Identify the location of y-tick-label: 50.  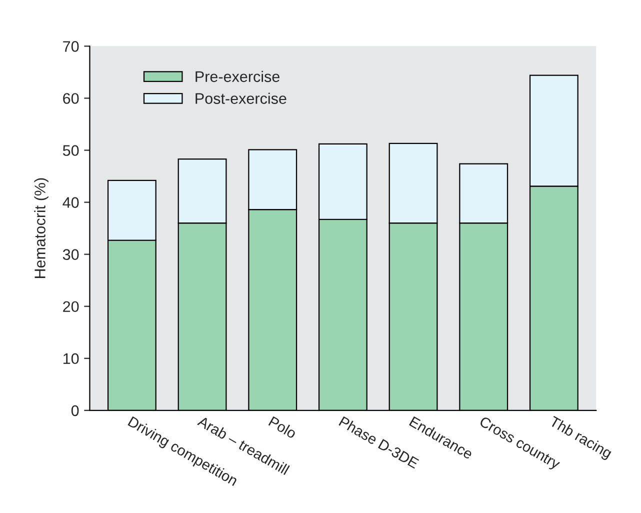
(70, 150).